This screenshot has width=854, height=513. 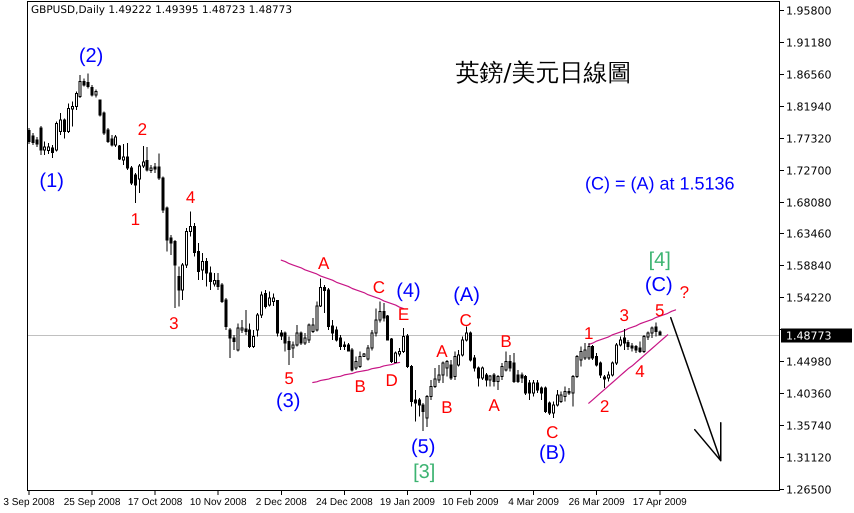 What do you see at coordinates (345, 502) in the screenshot?
I see `x-tick-label: 24 Dec 2008` at bounding box center [345, 502].